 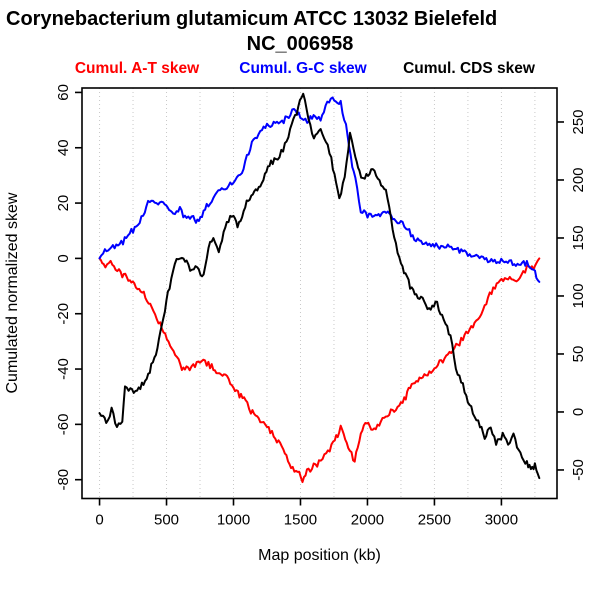 I want to click on right-tick-label: 50, so click(x=578, y=354).